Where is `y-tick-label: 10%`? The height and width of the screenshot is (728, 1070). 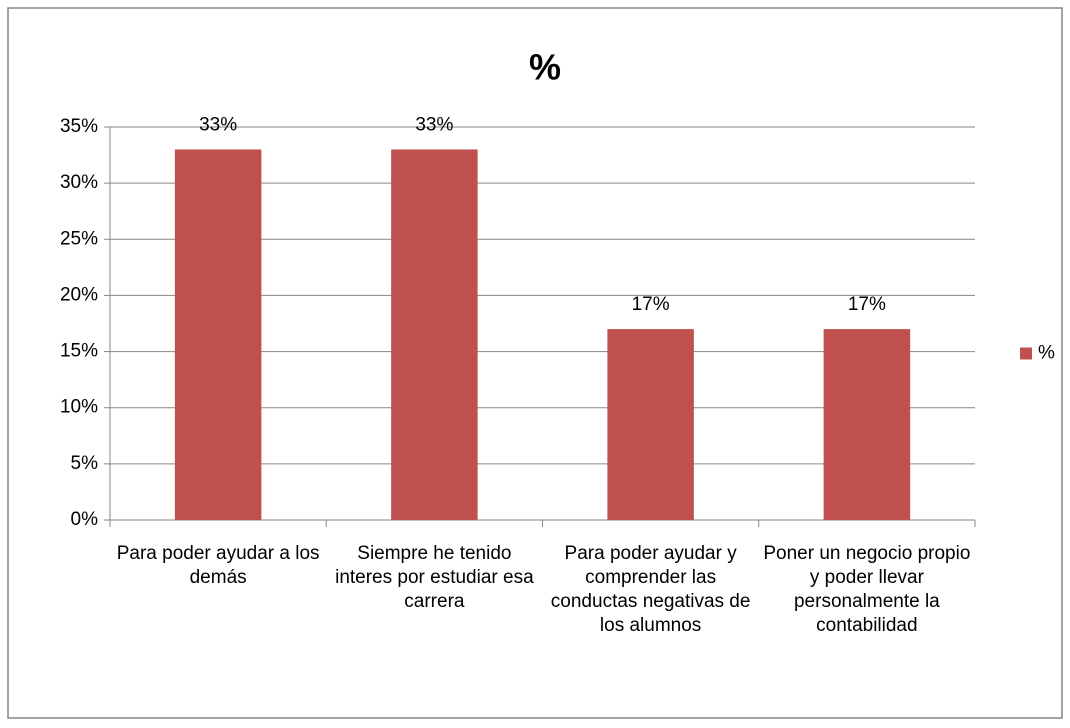
y-tick-label: 10% is located at coordinates (79, 407).